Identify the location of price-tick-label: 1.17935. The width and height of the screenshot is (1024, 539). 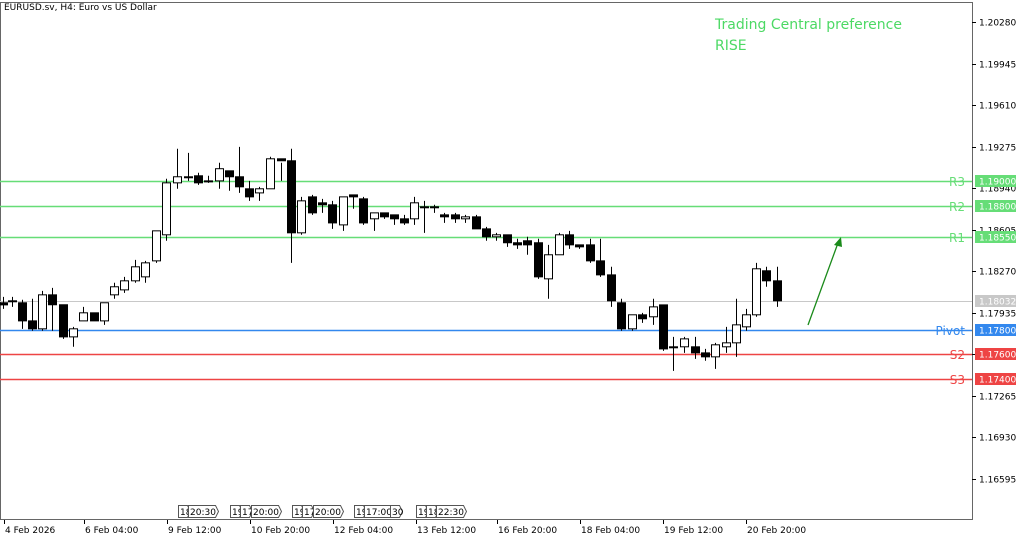
(997, 315).